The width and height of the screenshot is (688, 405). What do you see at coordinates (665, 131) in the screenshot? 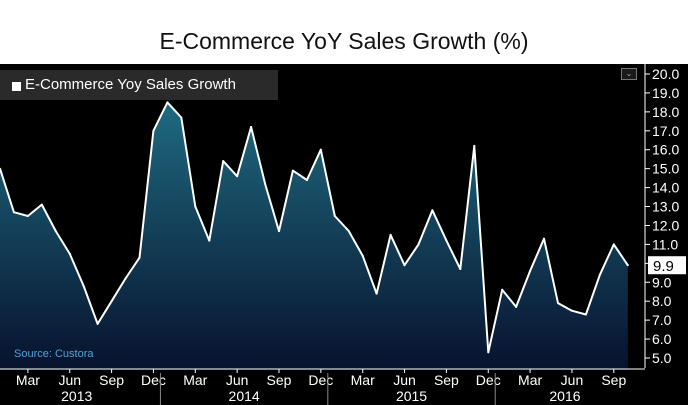
I see `y-tick-label: 17.0` at bounding box center [665, 131].